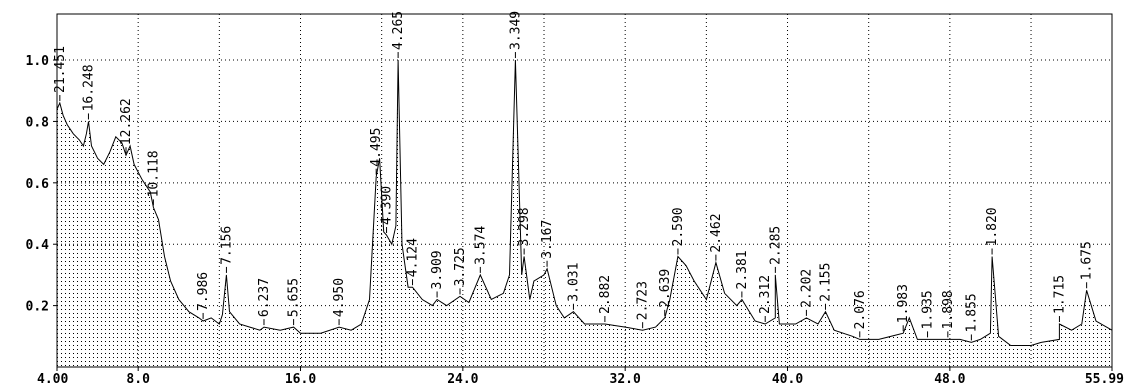 This screenshot has height=385, width=1127. Describe the element at coordinates (524, 226) in the screenshot. I see `peak-label: 3.298` at that location.